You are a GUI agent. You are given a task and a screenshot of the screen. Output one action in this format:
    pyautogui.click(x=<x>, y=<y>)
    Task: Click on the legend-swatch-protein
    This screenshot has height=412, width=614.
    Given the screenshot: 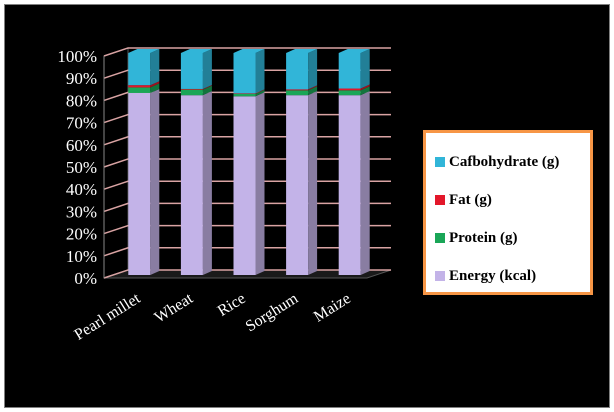 What is the action you would take?
    pyautogui.click(x=440, y=238)
    